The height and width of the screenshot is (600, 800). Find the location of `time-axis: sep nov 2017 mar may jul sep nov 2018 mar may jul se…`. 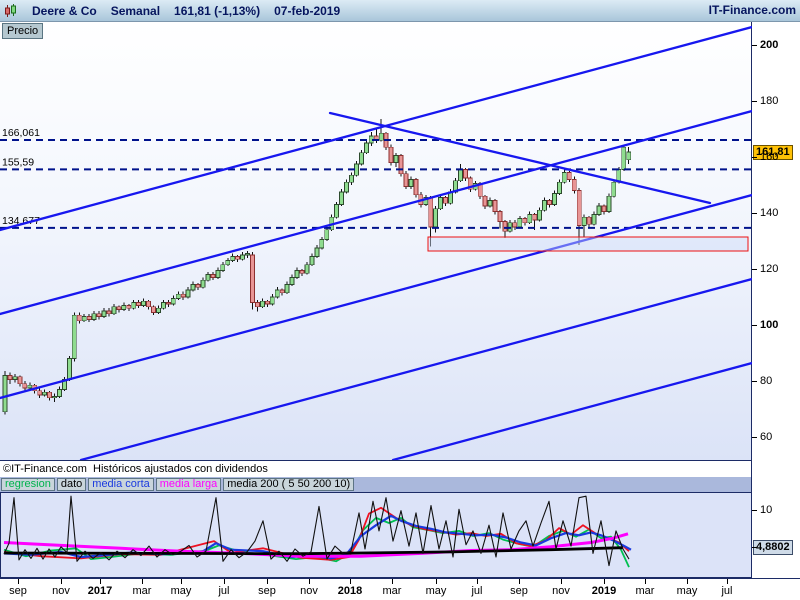

time-axis: sep nov 2017 mar may jul sep nov 2018 mar may jul se… is located at coordinates (400, 589).